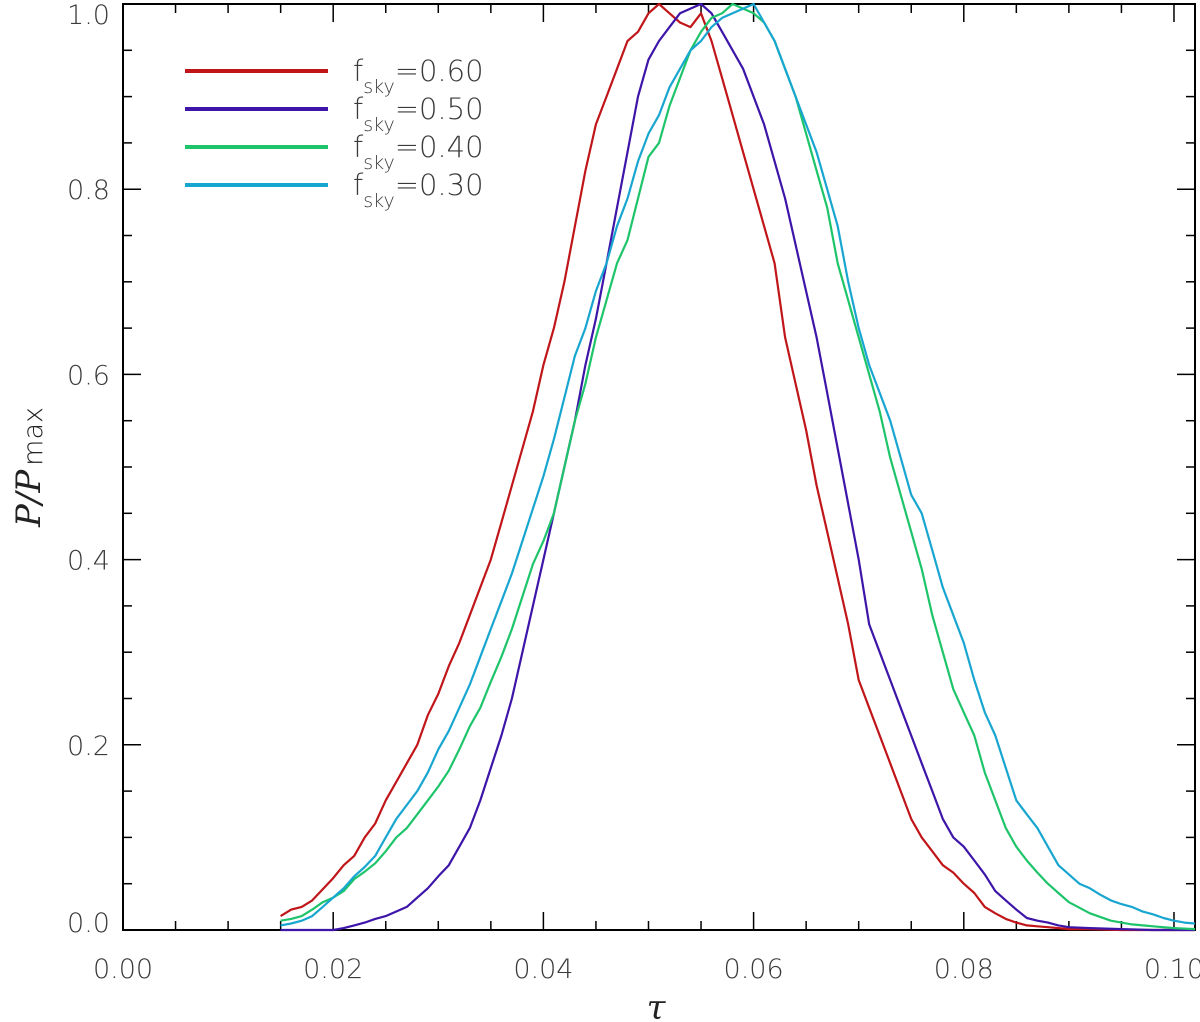 Image resolution: width=1200 pixels, height=1022 pixels. I want to click on y-tick-label: 0.6, so click(88, 375).